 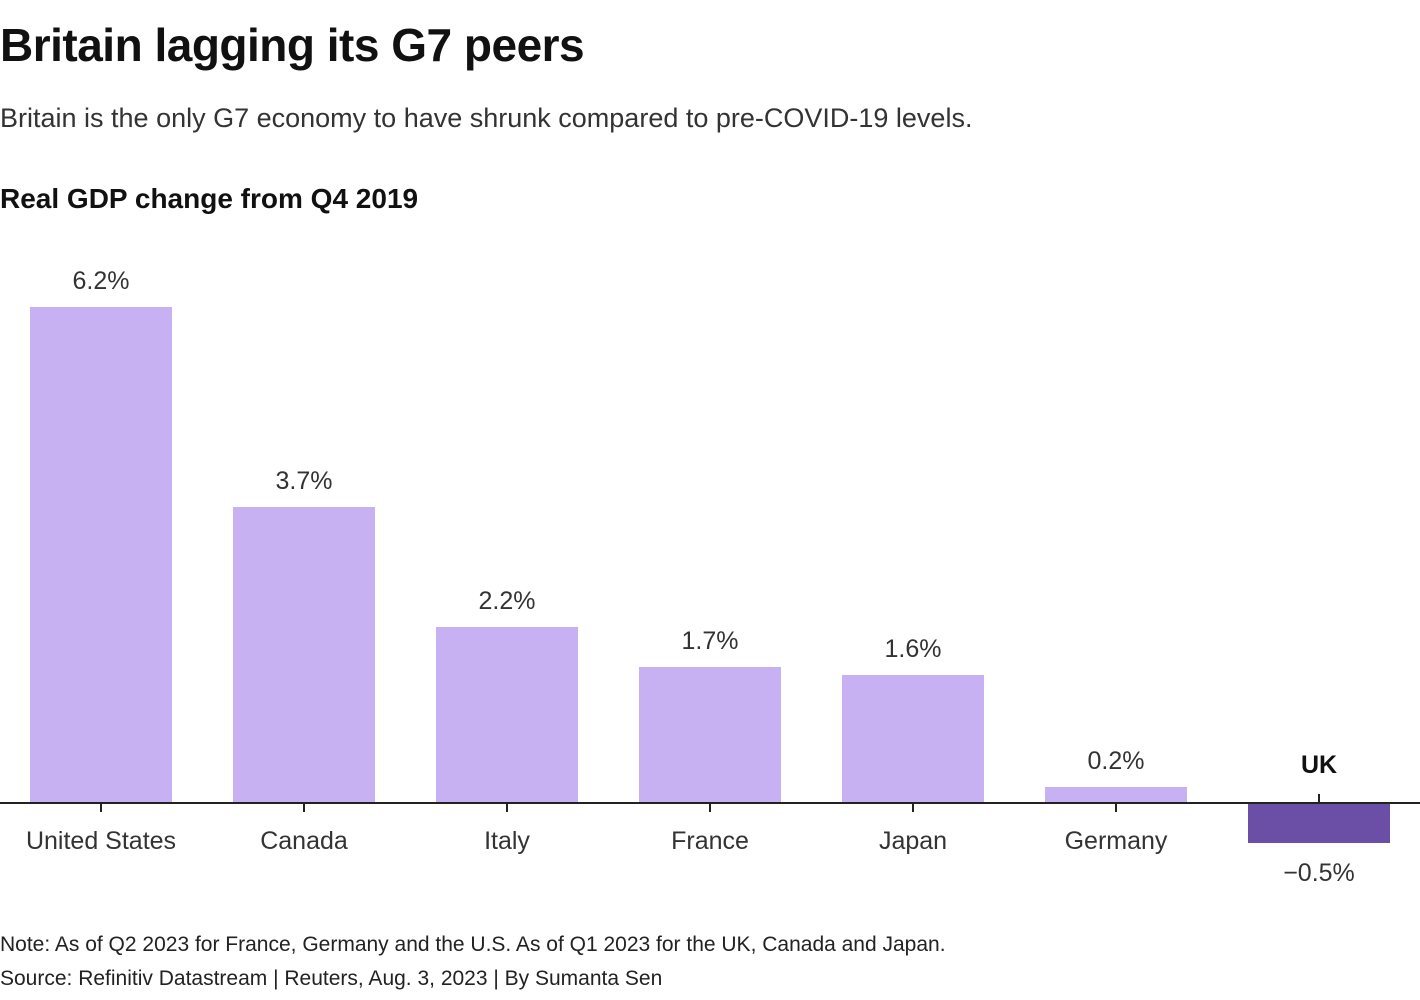 I want to click on page-title: Britain lagging its G7 peers, so click(x=292, y=45).